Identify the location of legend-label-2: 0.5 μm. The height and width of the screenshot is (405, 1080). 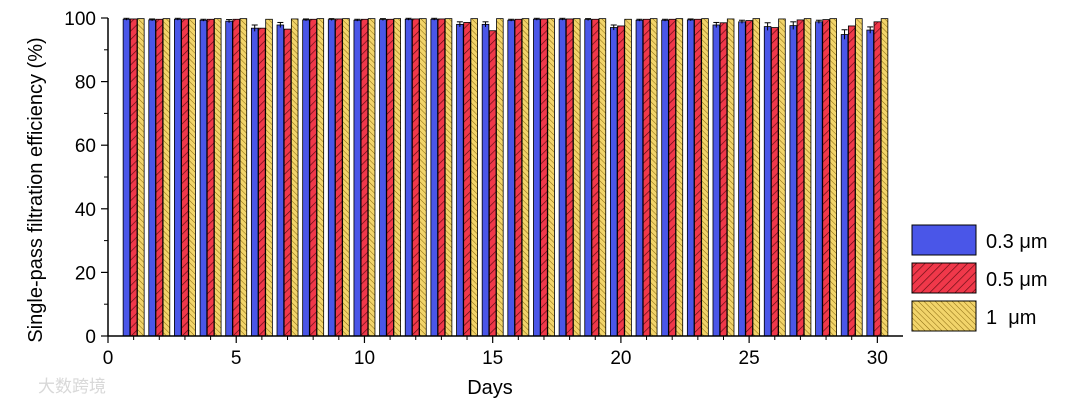
(1017, 280).